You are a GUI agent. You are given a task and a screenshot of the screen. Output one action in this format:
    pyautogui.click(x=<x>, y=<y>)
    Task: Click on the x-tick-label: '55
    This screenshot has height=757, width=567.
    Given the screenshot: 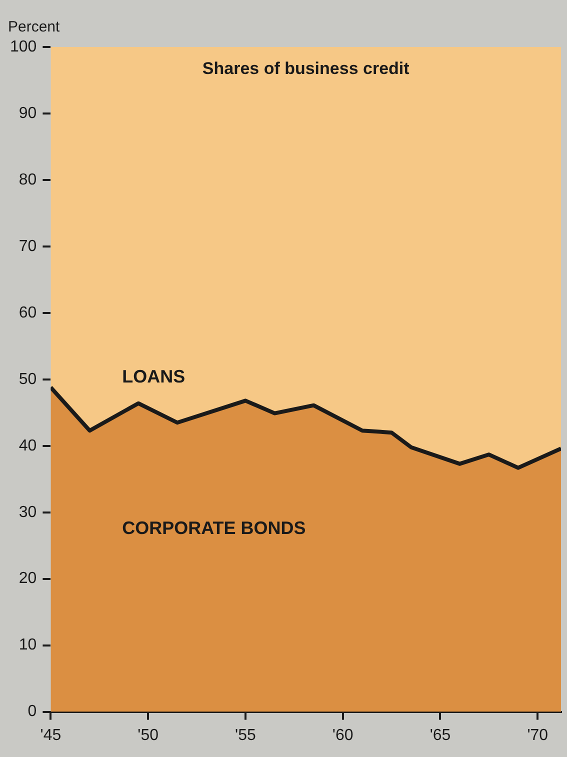 What is the action you would take?
    pyautogui.click(x=245, y=735)
    